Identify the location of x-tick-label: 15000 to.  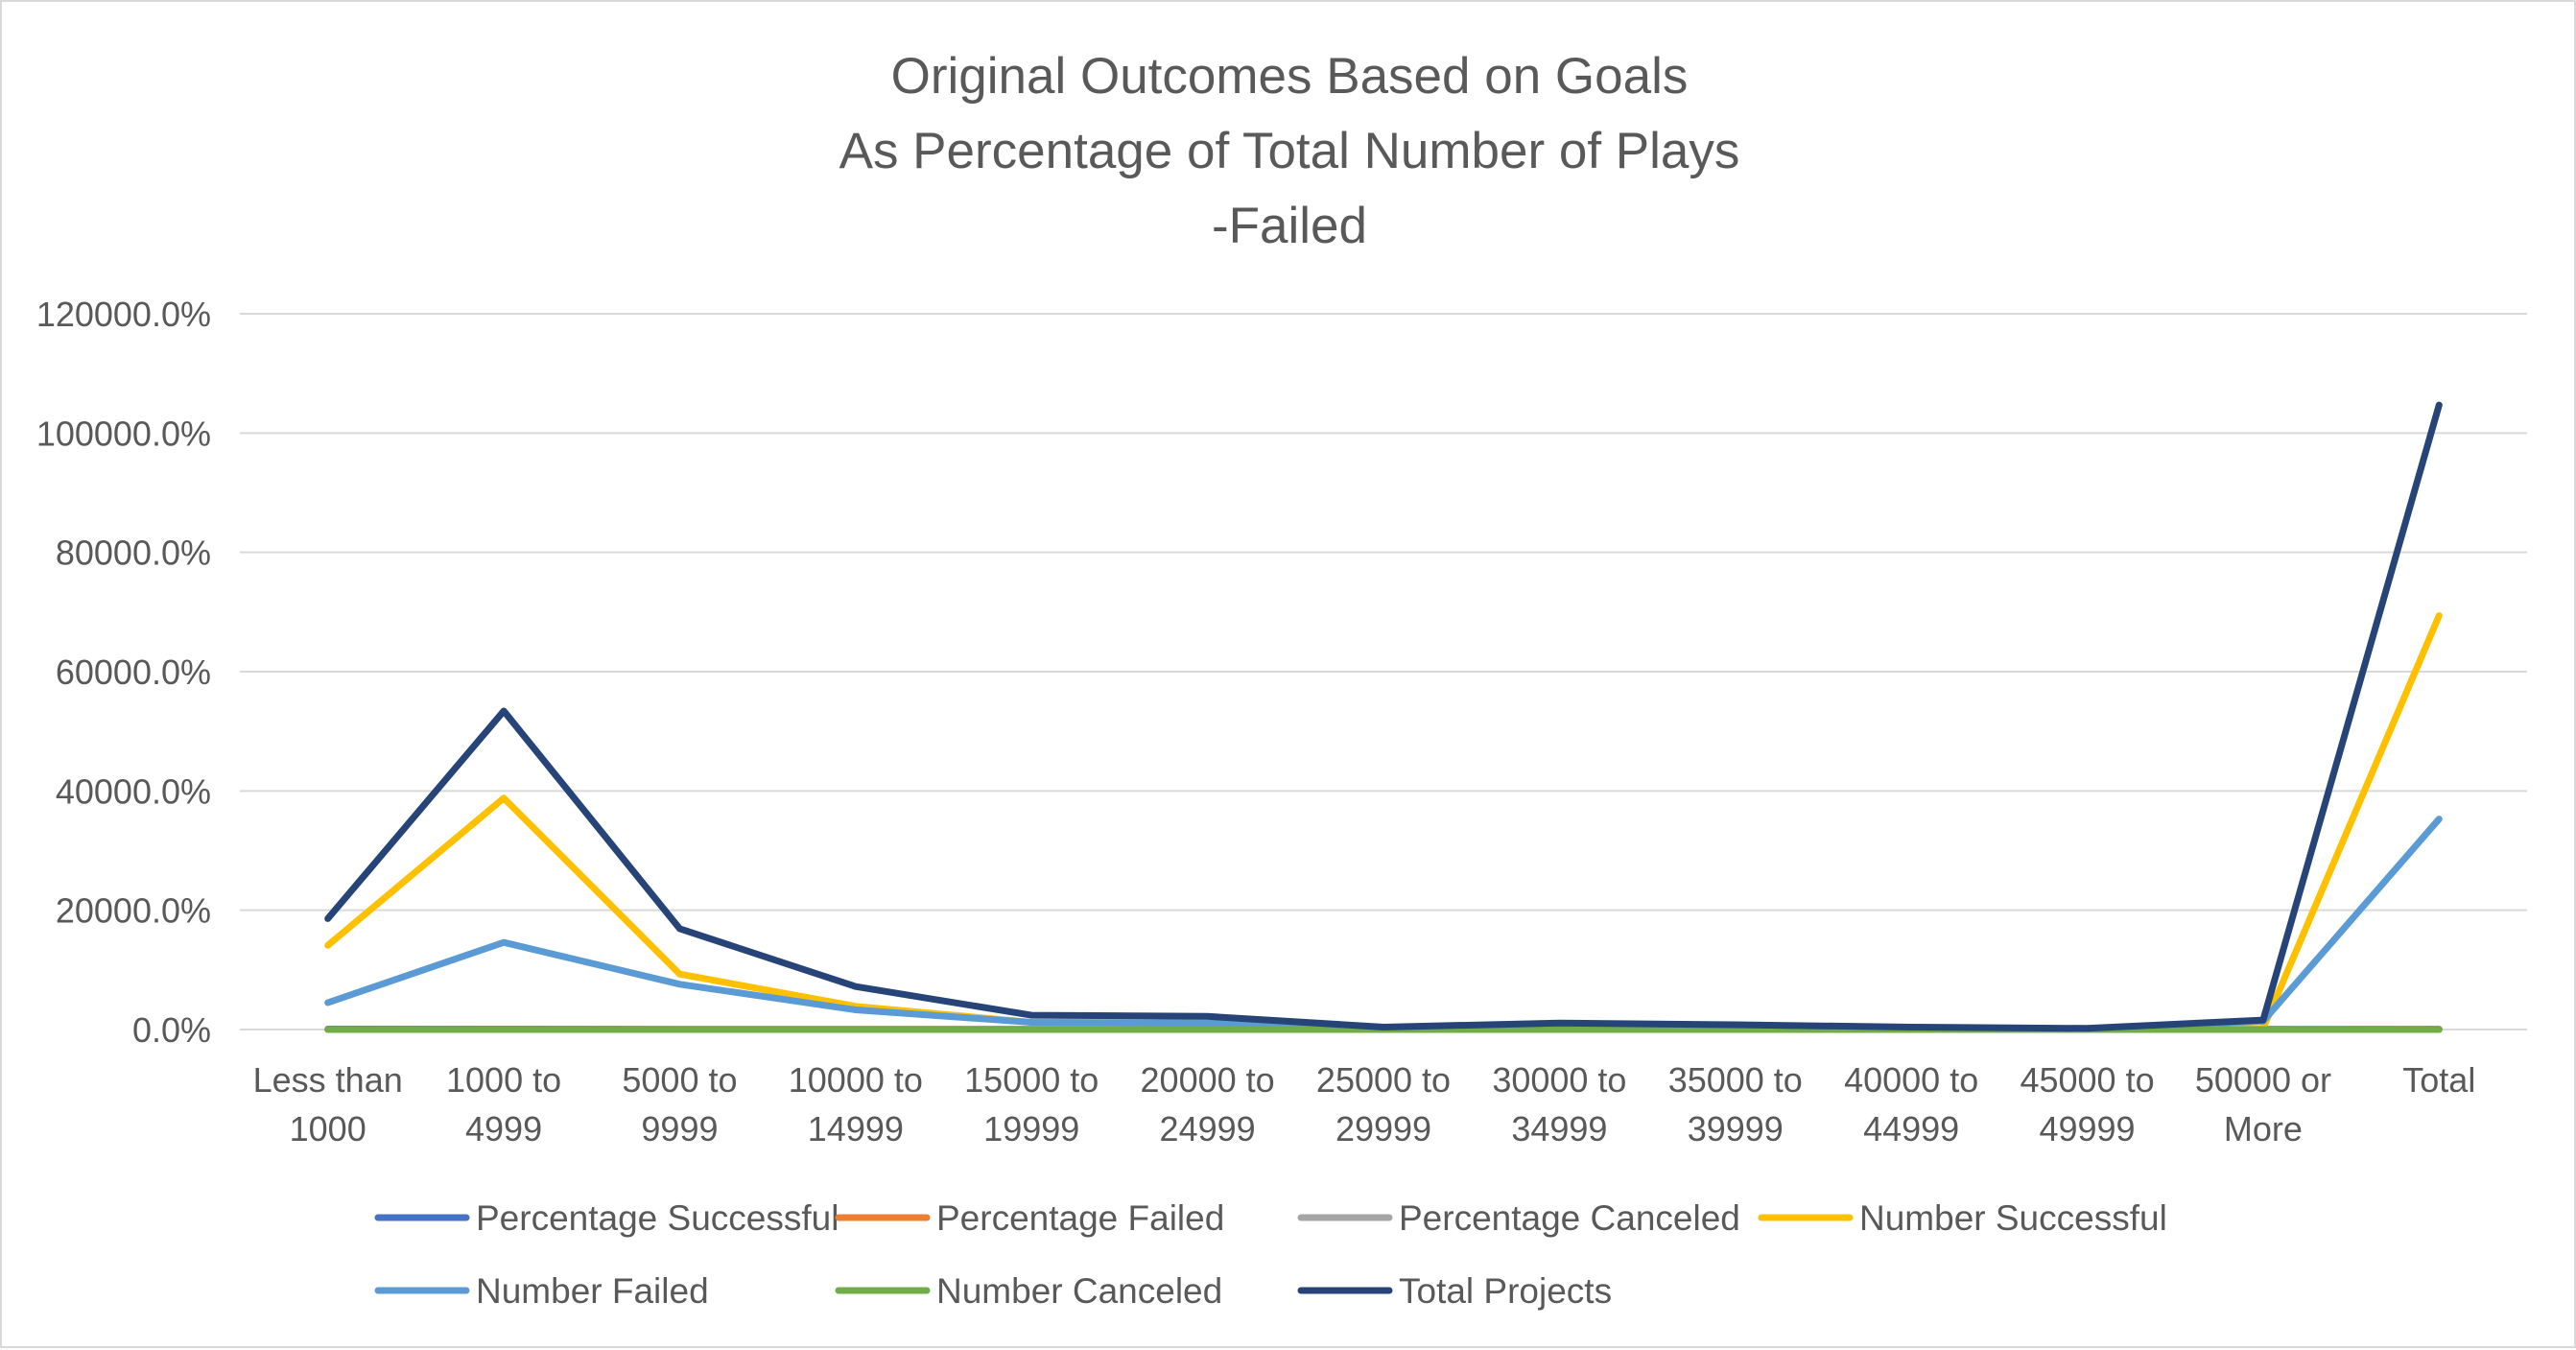
(1031, 1080).